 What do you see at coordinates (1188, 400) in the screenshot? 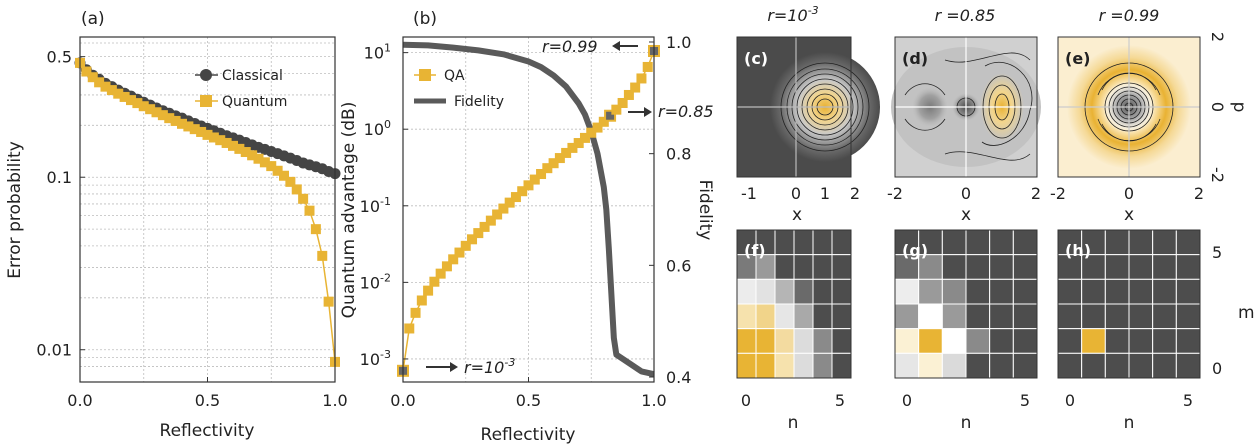
I see `panel-h-xtick: 5` at bounding box center [1188, 400].